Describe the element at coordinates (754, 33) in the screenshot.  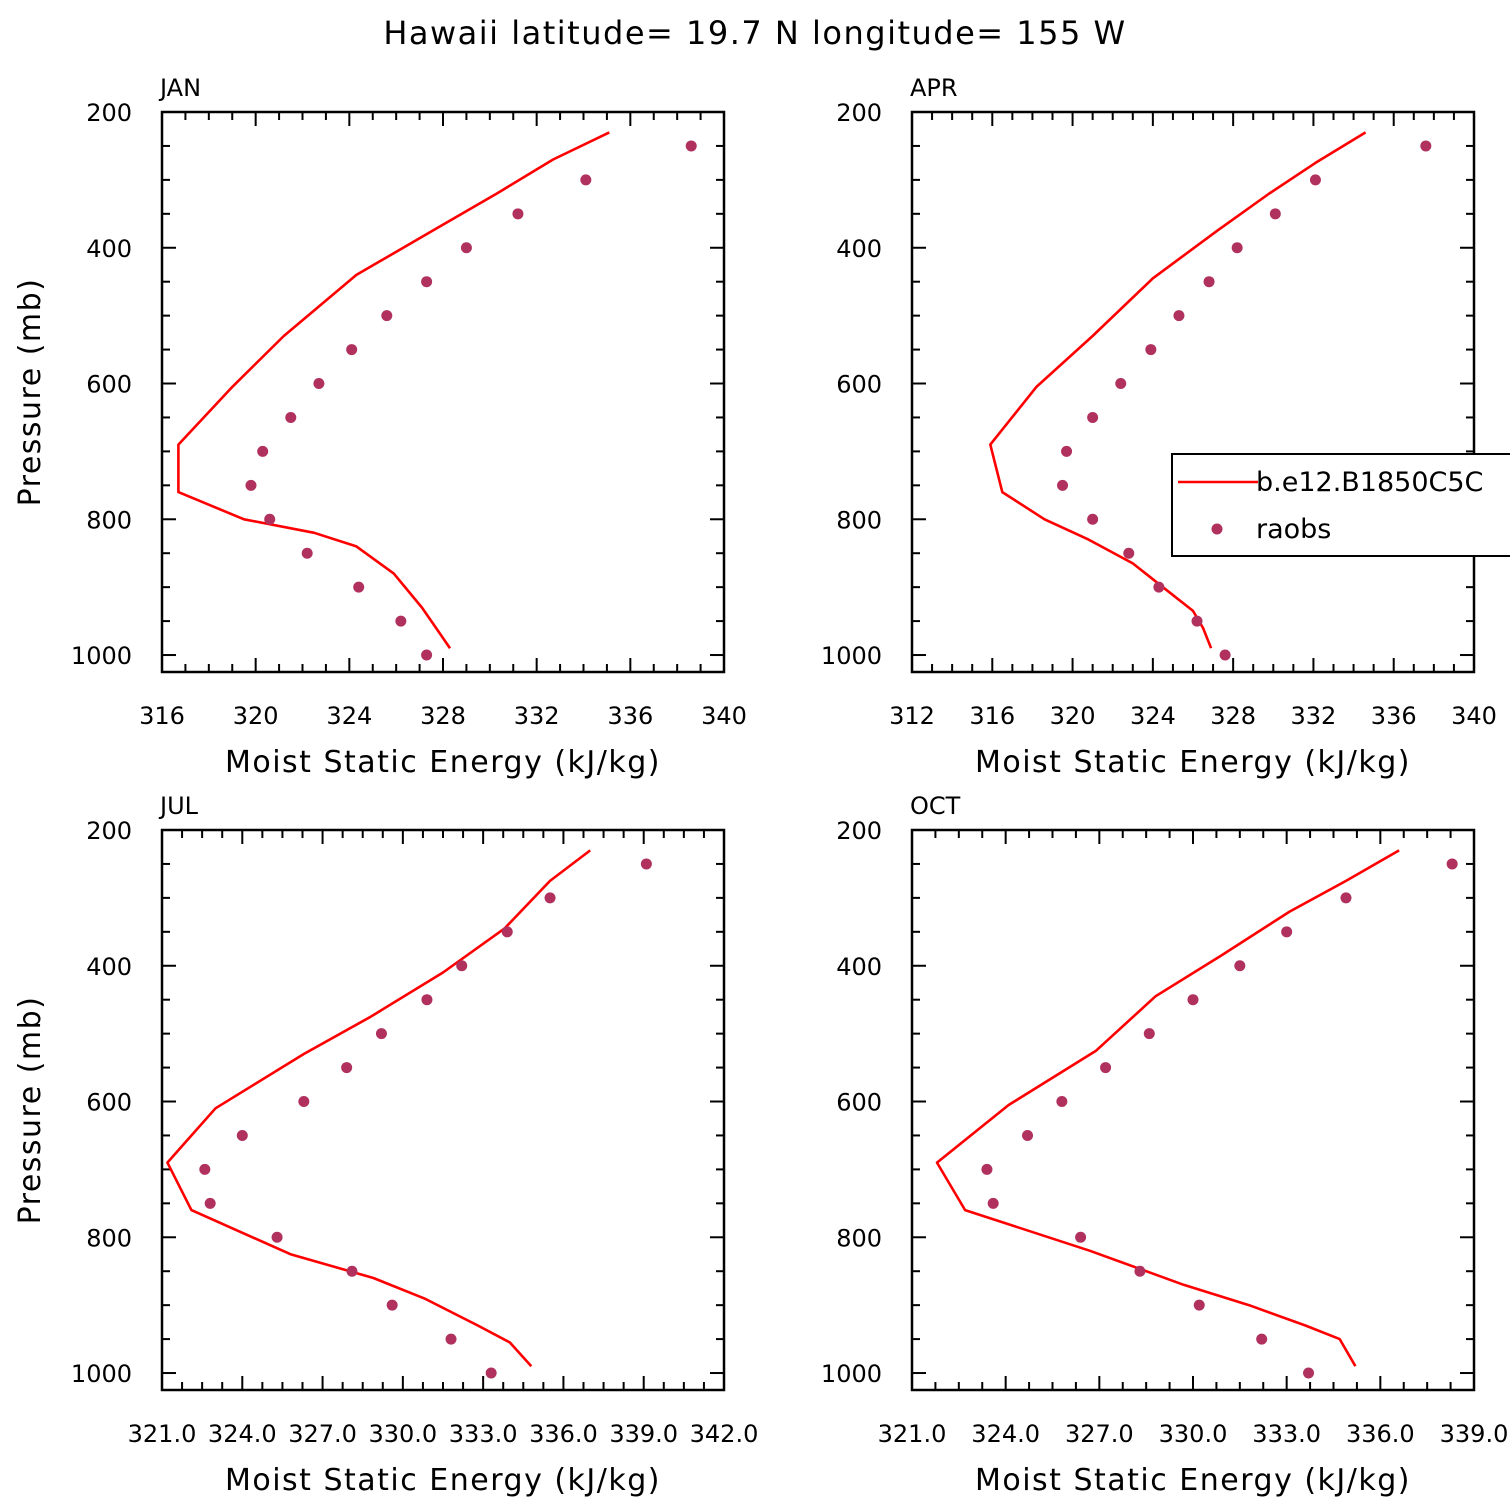
I see `chart-title: Hawaii latitude= 19.7 N longitude= 155 W` at that location.